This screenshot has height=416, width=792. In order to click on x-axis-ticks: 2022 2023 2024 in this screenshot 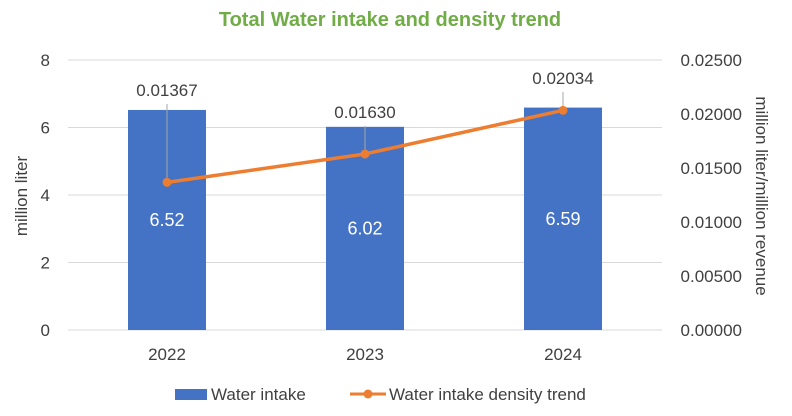, I will do `click(365, 354)`.